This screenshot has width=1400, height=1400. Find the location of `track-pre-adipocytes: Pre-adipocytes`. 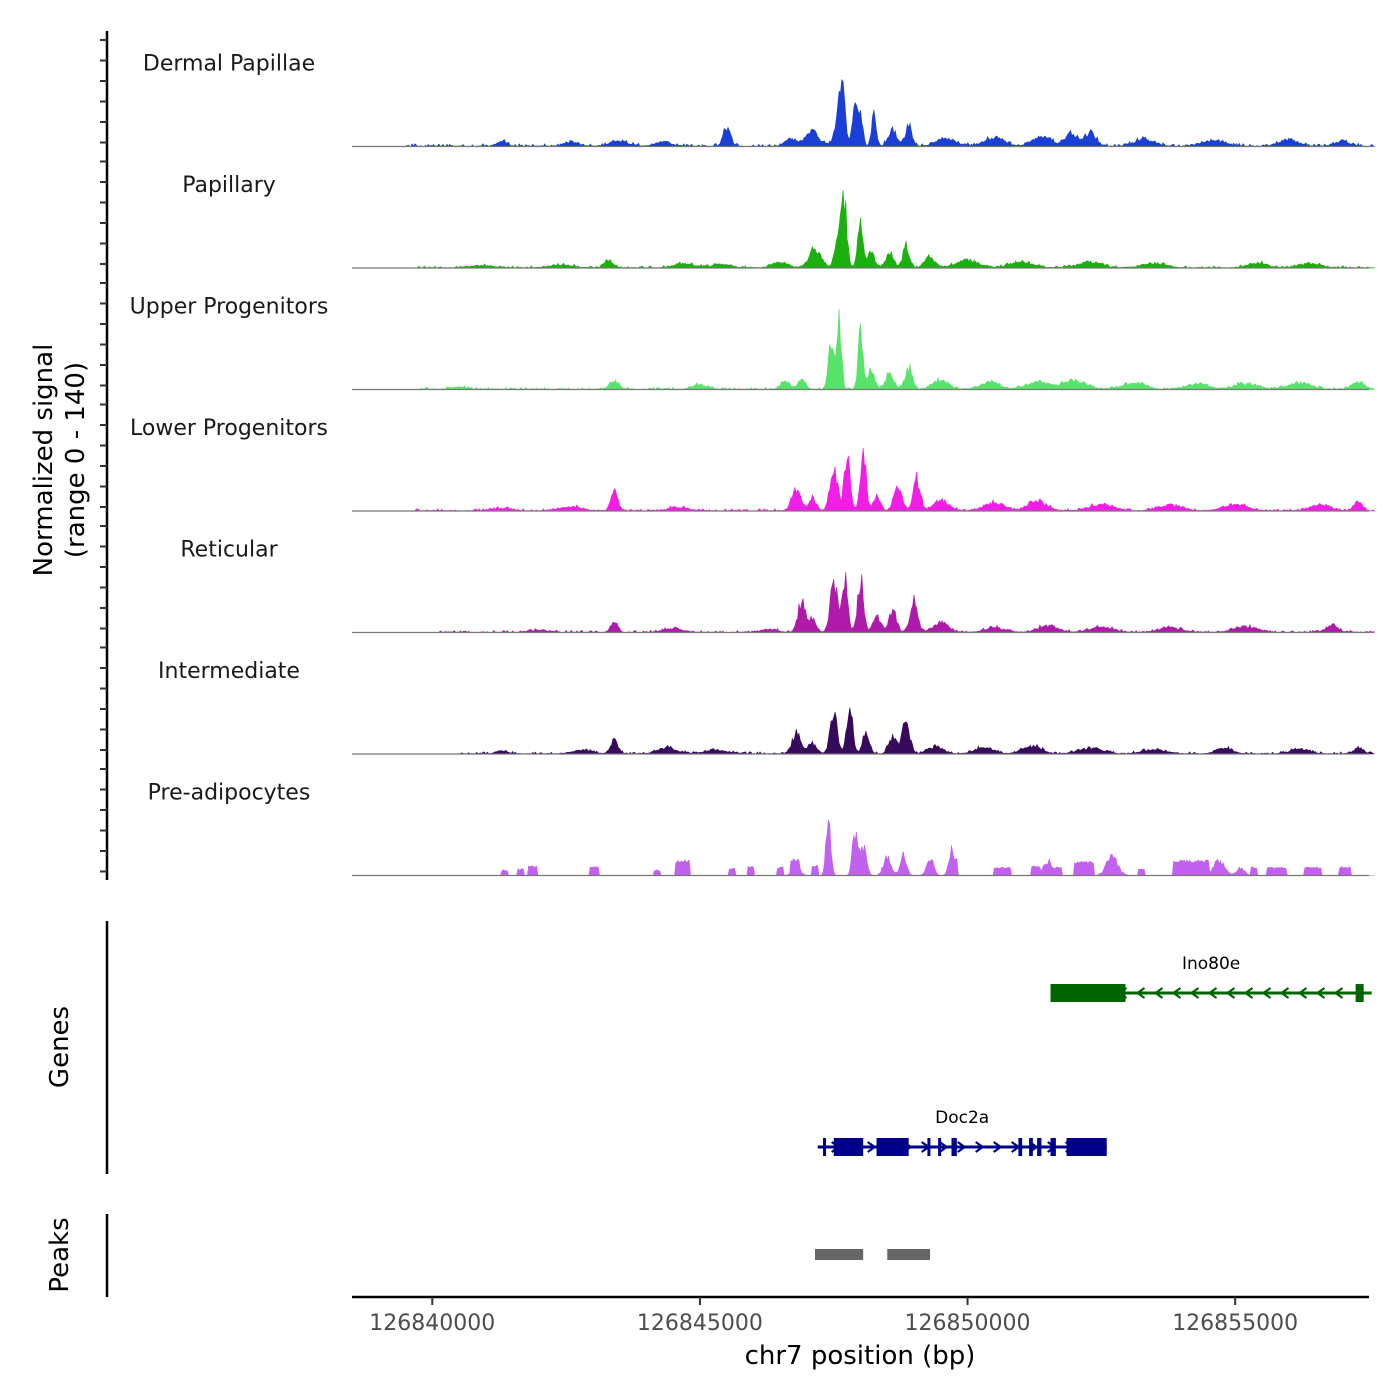

track-pre-adipocytes: Pre-adipocytes is located at coordinates (737, 822).